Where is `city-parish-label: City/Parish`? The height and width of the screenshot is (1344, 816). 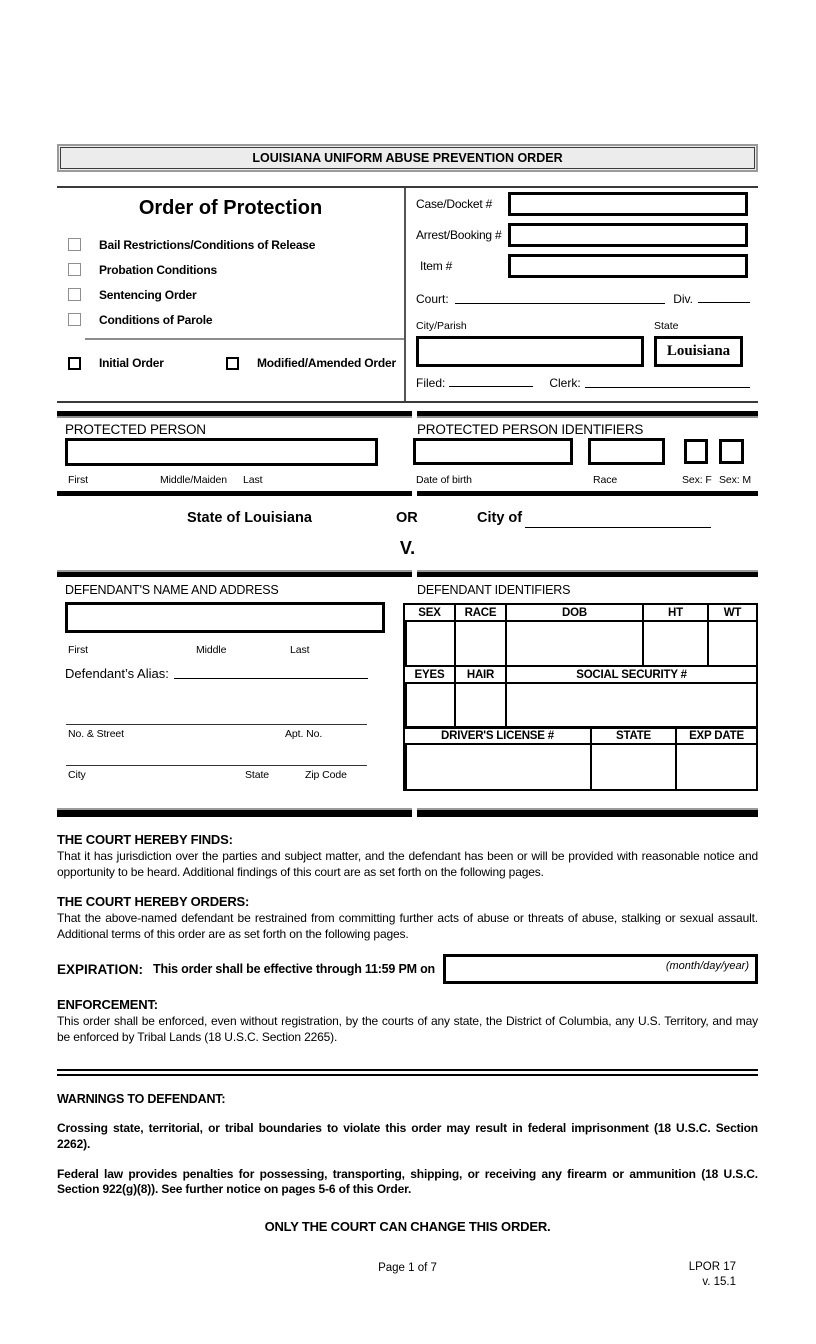
city-parish-label: City/Parish is located at coordinates (441, 326).